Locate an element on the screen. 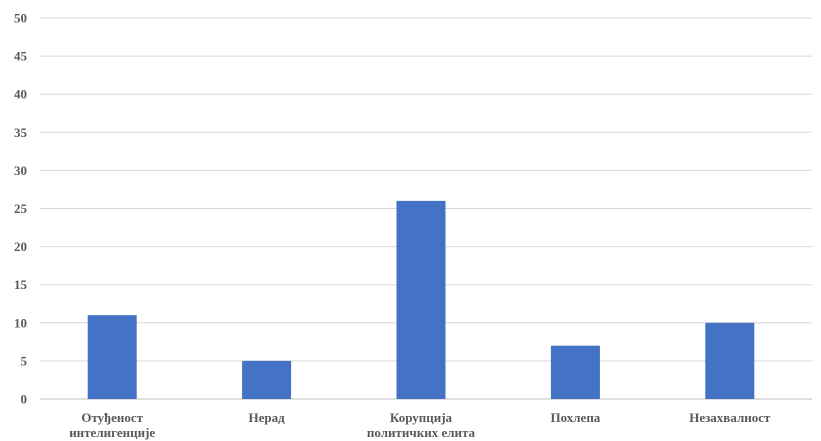 This screenshot has height=441, width=821. y-tick-label: 50 is located at coordinates (20, 18).